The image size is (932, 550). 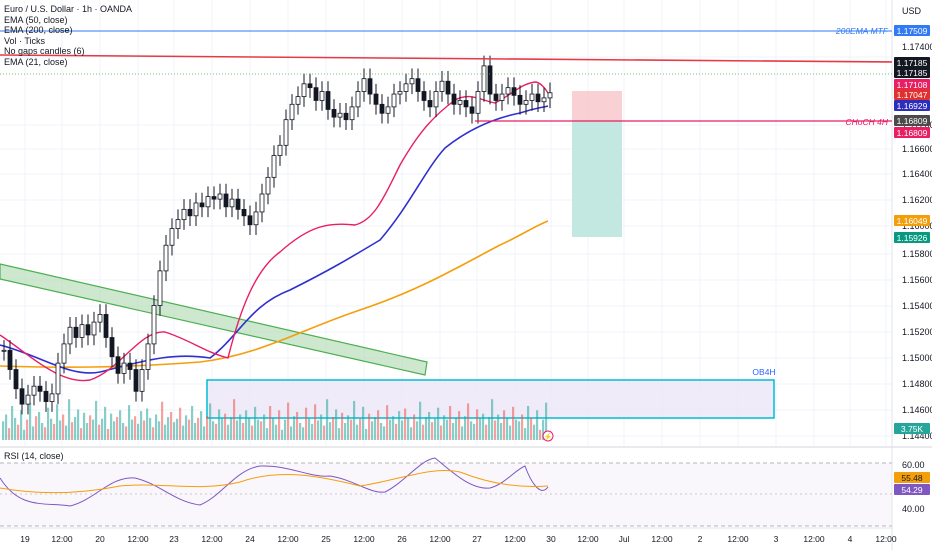 What do you see at coordinates (402, 539) in the screenshot?
I see `time-tick: 26` at bounding box center [402, 539].